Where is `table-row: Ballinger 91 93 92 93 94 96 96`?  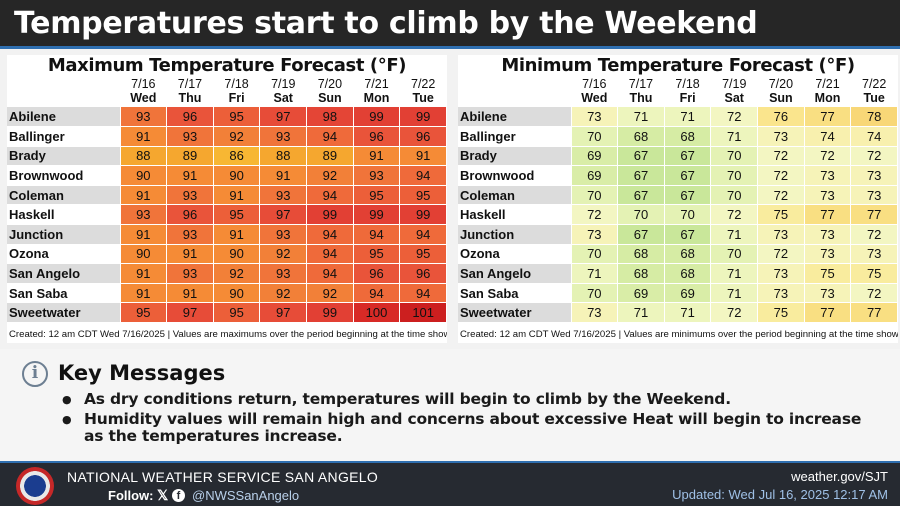
table-row: Ballinger 91 93 92 93 94 96 96 is located at coordinates (227, 136).